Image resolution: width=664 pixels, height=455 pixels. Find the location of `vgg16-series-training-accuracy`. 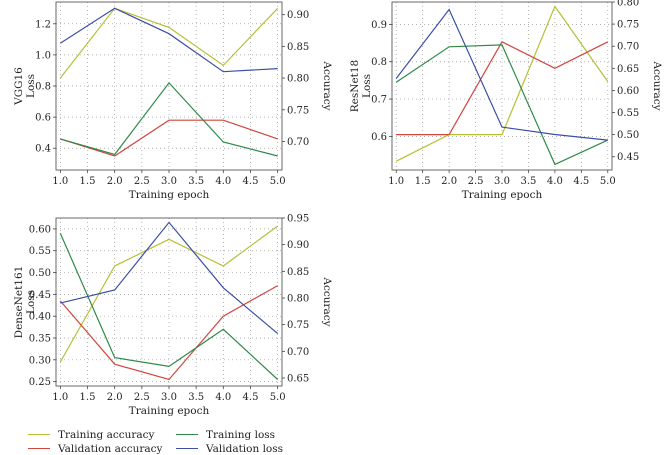

vgg16-series-training-accuracy is located at coordinates (169, 43).